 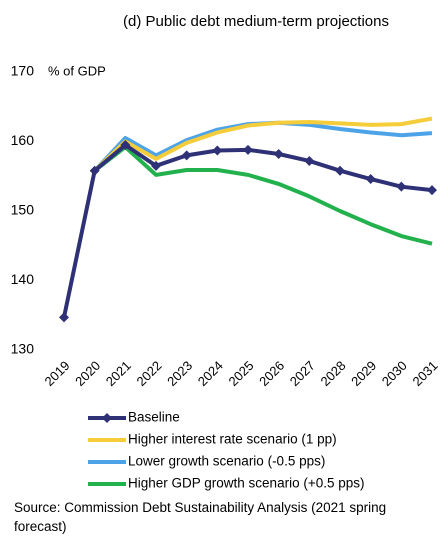 What do you see at coordinates (363, 373) in the screenshot?
I see `x-tick-label: 2029` at bounding box center [363, 373].